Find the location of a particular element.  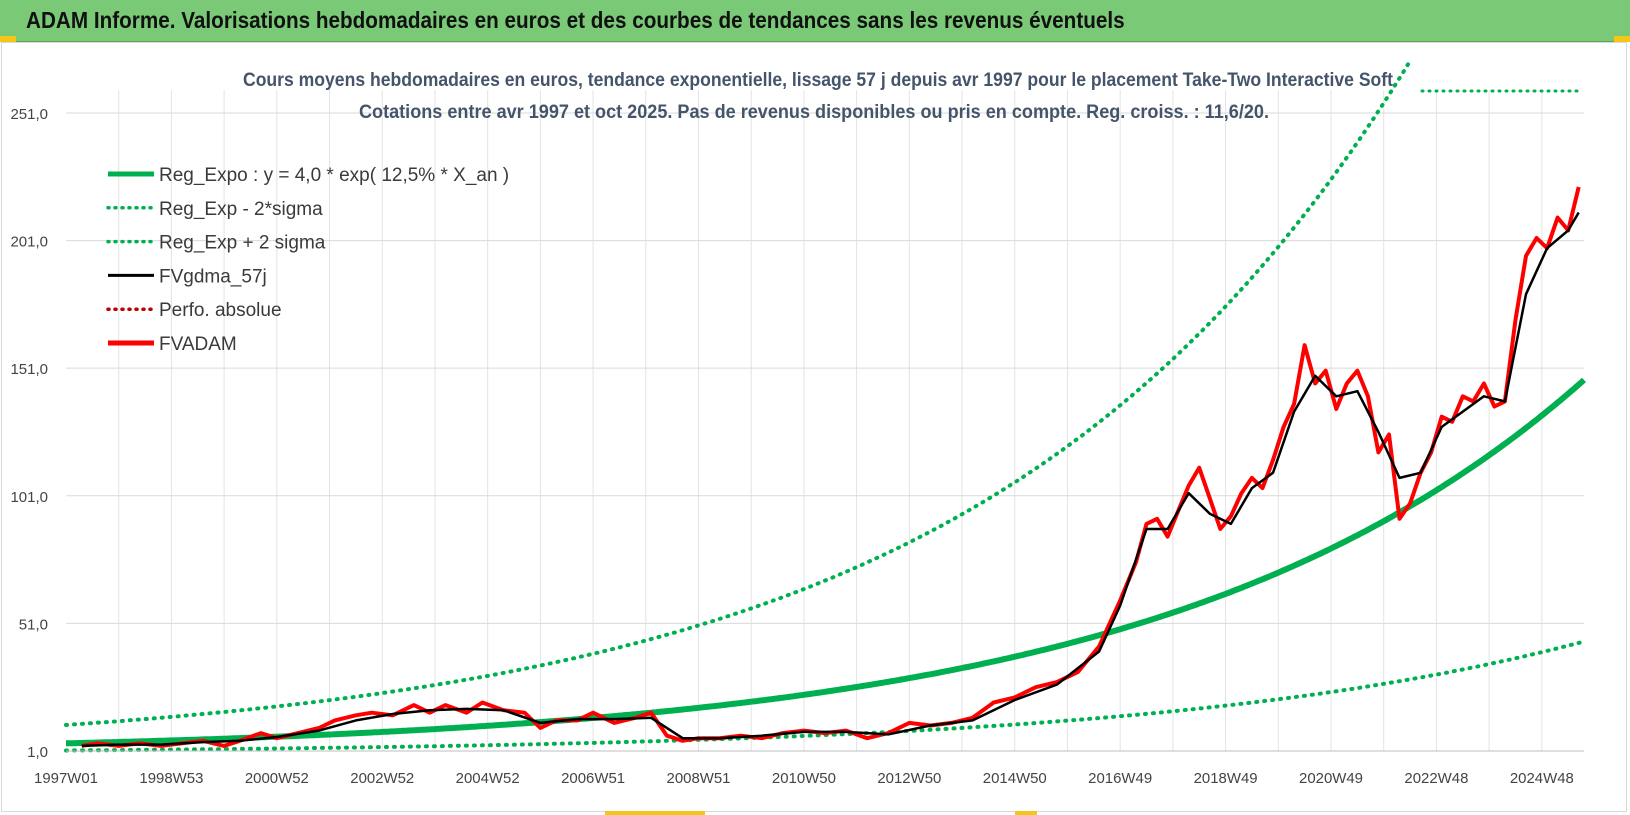

x-tick-label: 2024W48 is located at coordinates (1542, 778).